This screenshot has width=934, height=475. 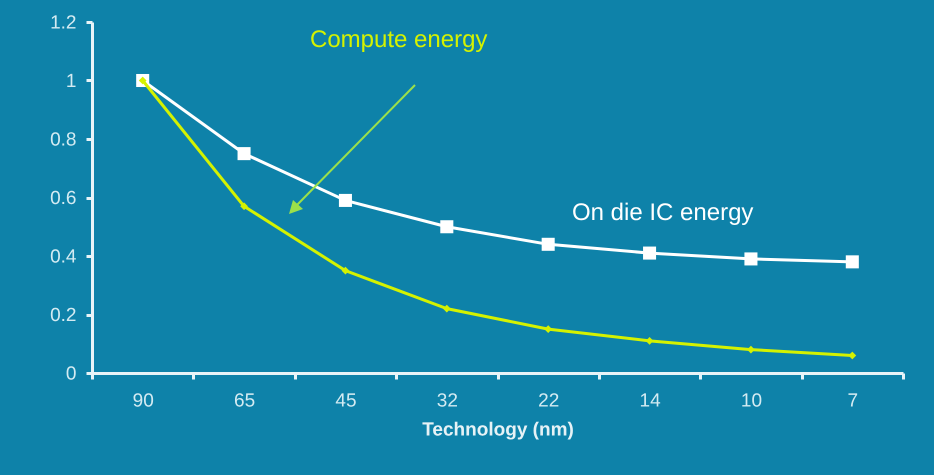 What do you see at coordinates (549, 401) in the screenshot?
I see `x-tick-label: 22` at bounding box center [549, 401].